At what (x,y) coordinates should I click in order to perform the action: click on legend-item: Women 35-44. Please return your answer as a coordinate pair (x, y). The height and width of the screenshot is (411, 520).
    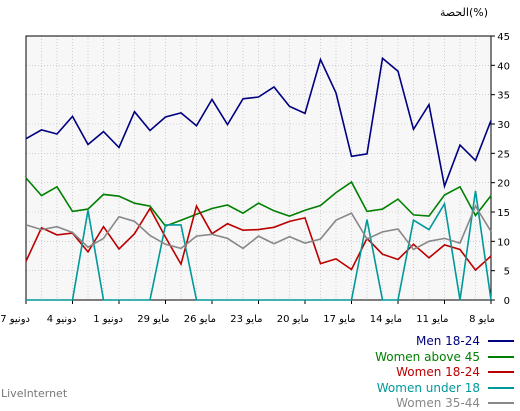
    Looking at the image, I should click on (458, 403).